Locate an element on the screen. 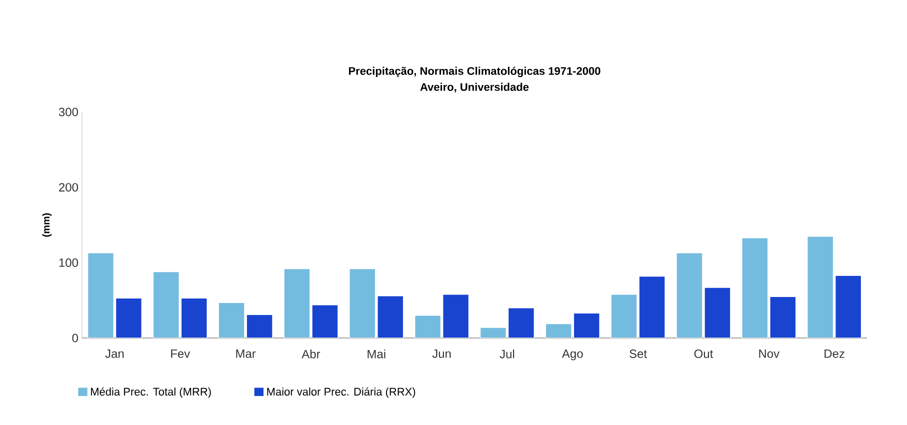 This screenshot has width=907, height=425. y-tick-label: 300 is located at coordinates (68, 112).